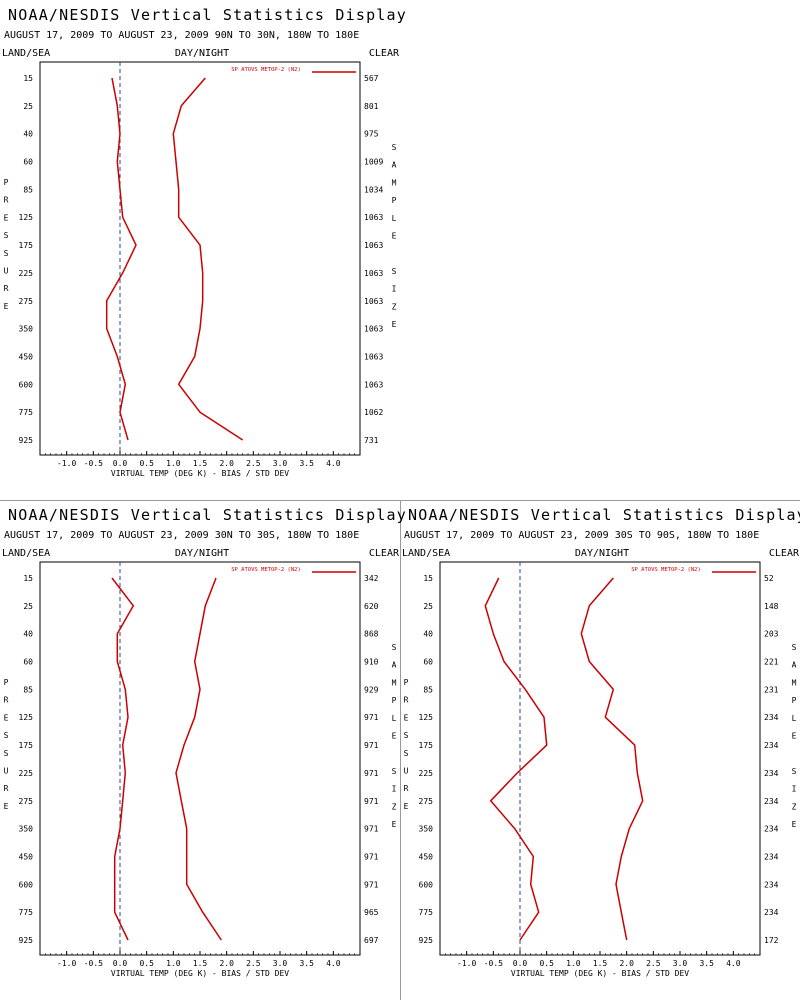  What do you see at coordinates (202, 53) in the screenshot?
I see `header-day-night: DAY/NIGHT` at bounding box center [202, 53].